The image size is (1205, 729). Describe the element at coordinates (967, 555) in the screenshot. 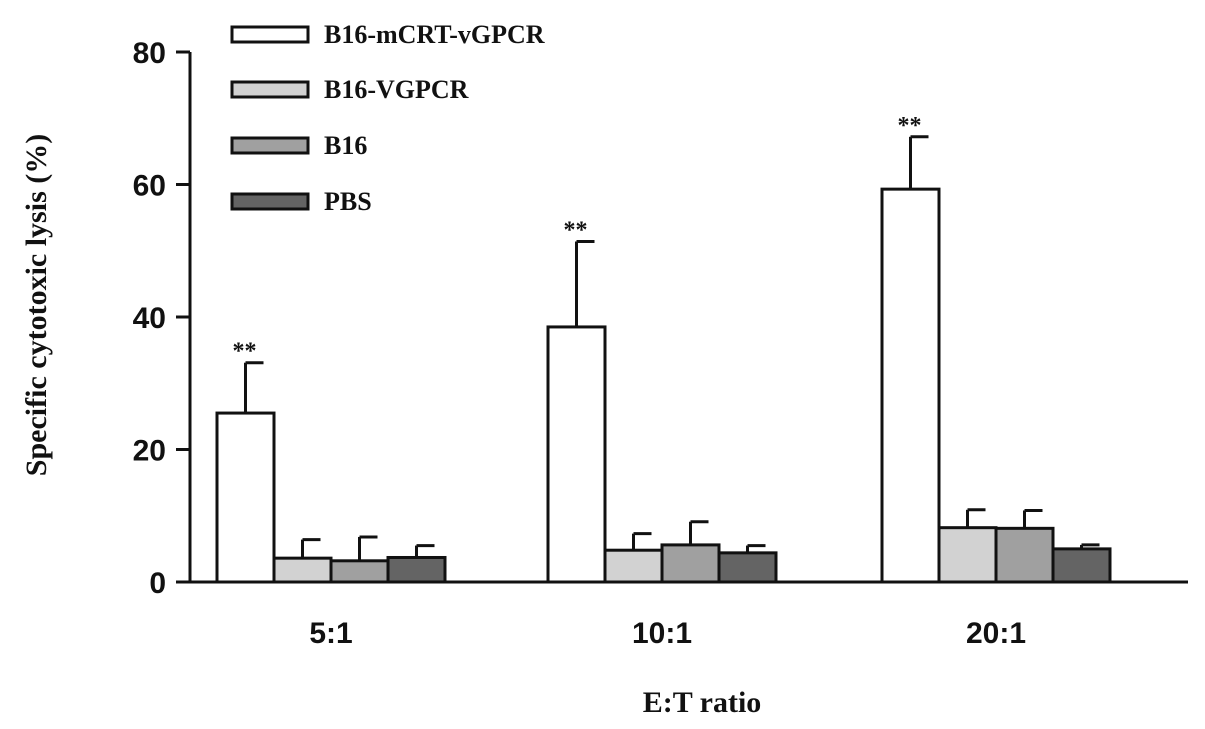

I see `bar-B16-VGPCR-20:1` at that location.